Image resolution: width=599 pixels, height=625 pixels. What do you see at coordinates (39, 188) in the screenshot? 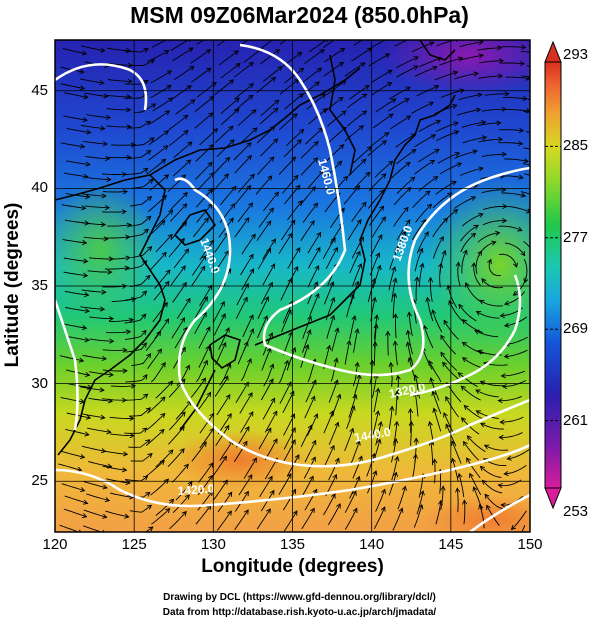
I see `y-tick-label: 40` at bounding box center [39, 188].